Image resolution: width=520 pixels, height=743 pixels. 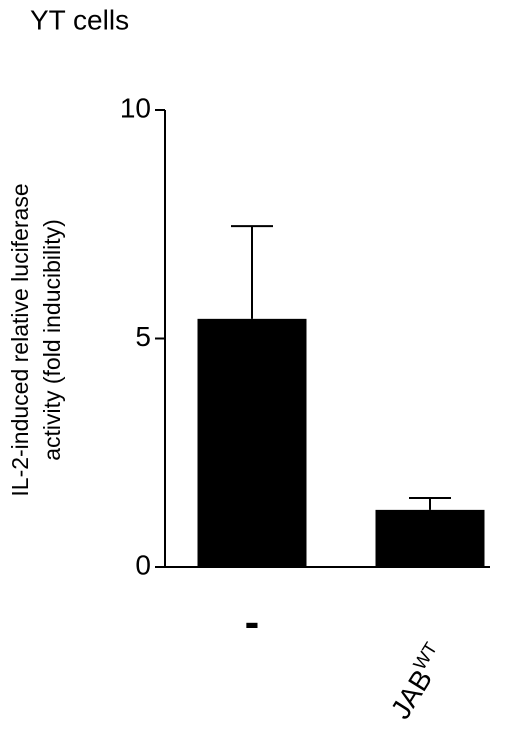 I want to click on x-tick-label: -, so click(x=252, y=622).